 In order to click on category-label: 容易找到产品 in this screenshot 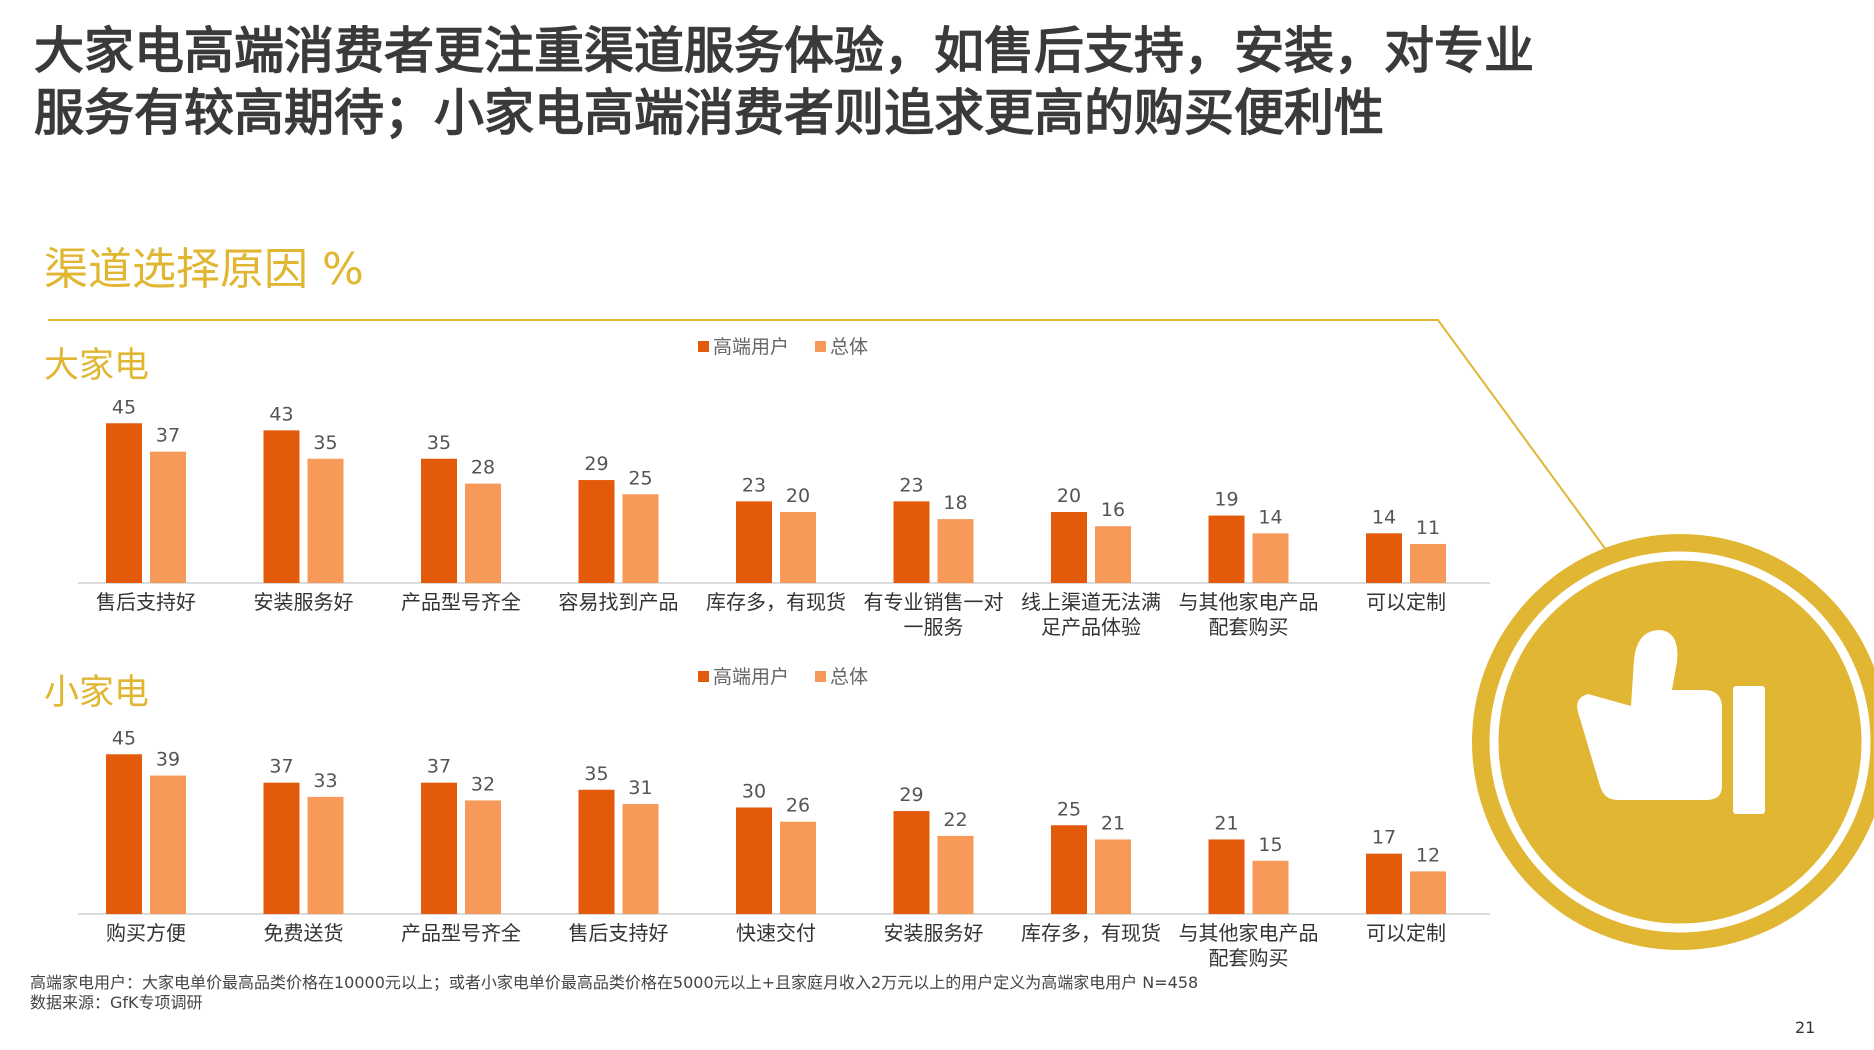, I will do `click(619, 602)`.